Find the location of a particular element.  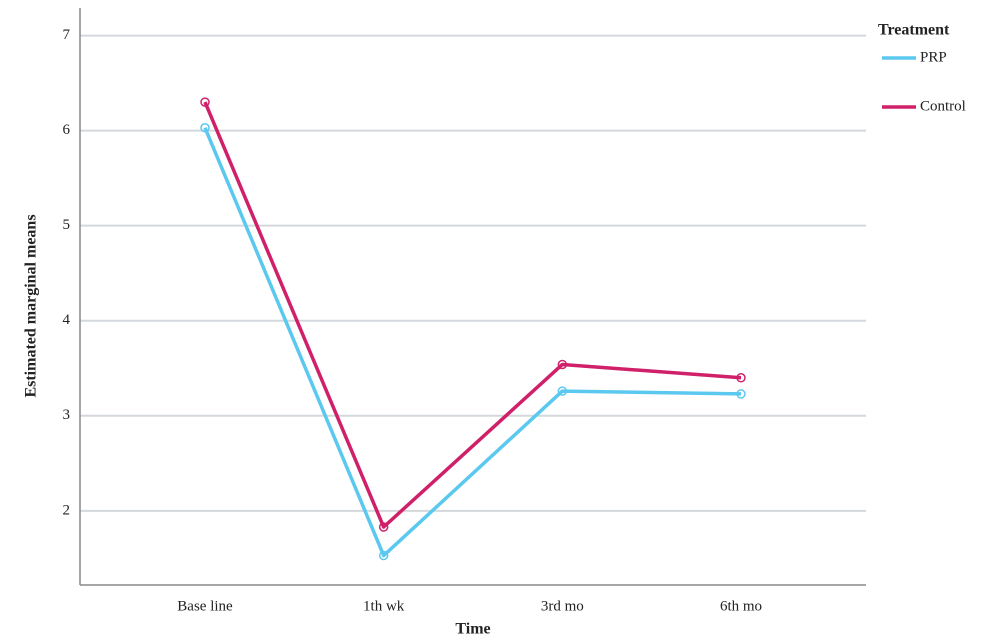

x-tick-label: 3rd mo is located at coordinates (562, 606).